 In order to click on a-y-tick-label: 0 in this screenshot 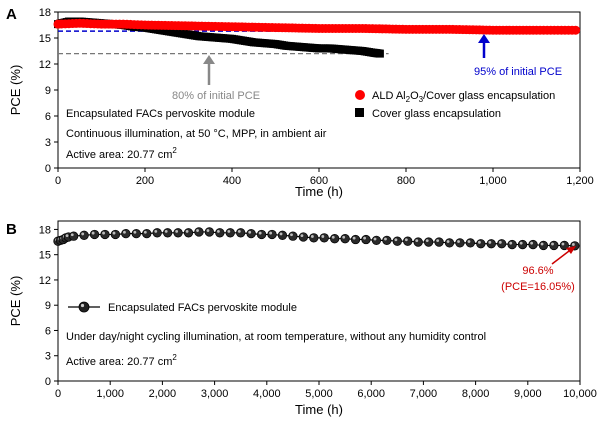, I will do `click(48, 169)`.